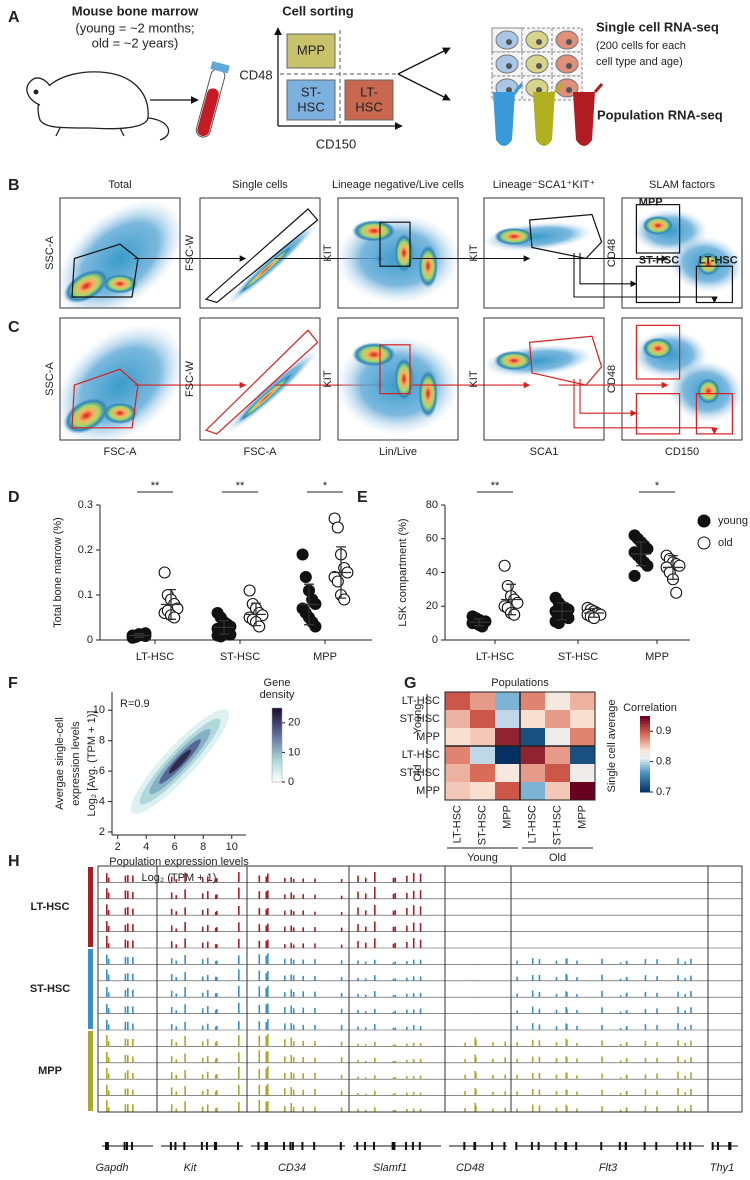 The image size is (750, 1180). Describe the element at coordinates (50, 379) in the screenshot. I see `y-axis-label: SSC-A` at that location.